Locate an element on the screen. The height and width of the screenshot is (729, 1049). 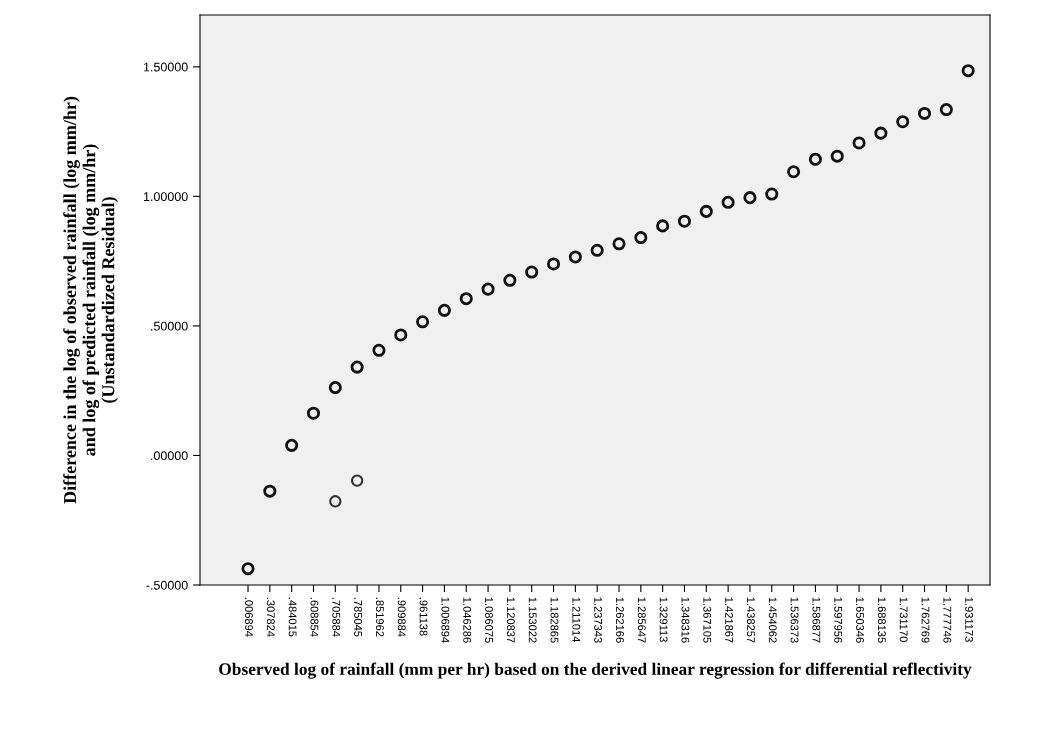
y-tick-label: .50000 is located at coordinates (169, 326).